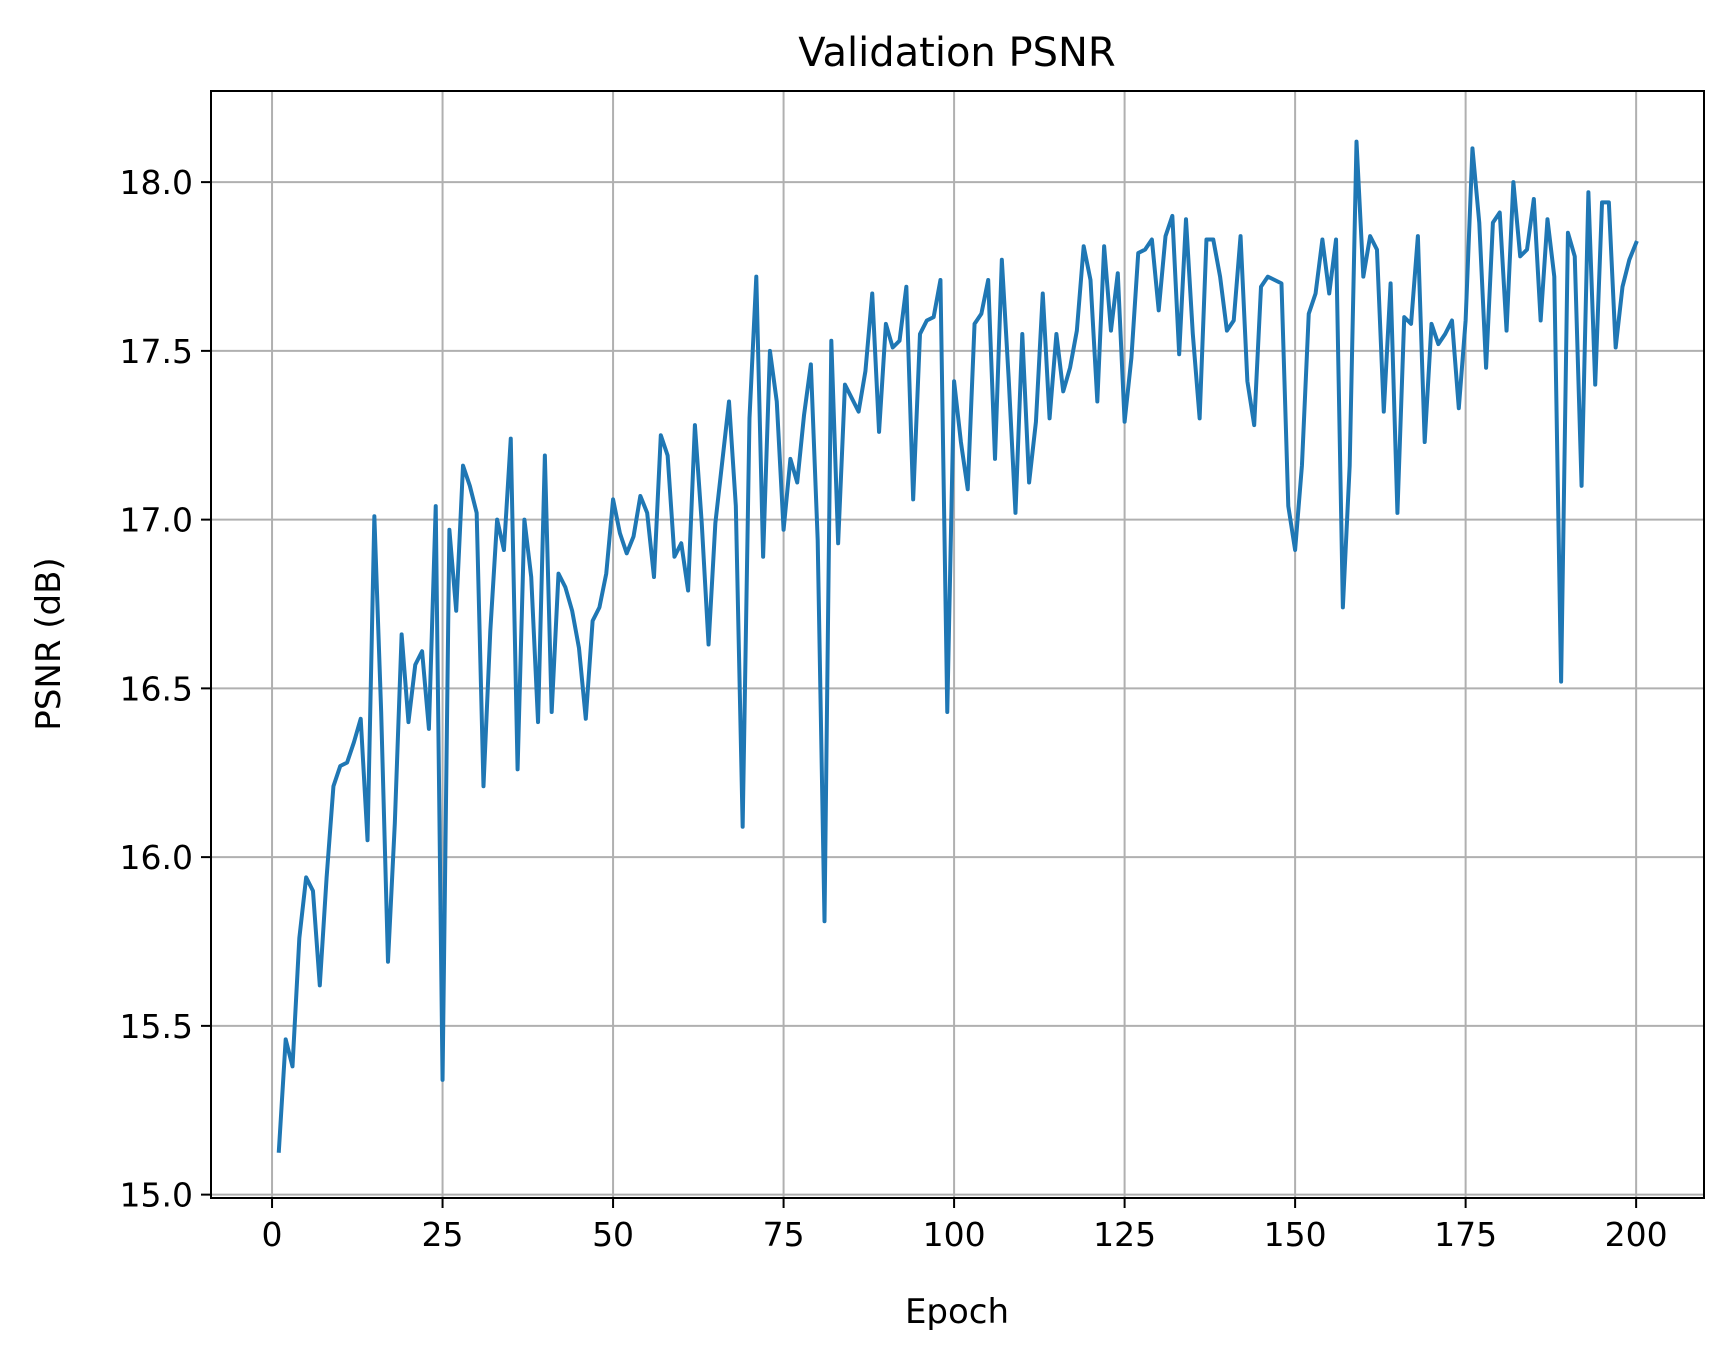 This screenshot has width=1728, height=1361. I want to click on y-axis-label: PSNR (dB), so click(49, 643).